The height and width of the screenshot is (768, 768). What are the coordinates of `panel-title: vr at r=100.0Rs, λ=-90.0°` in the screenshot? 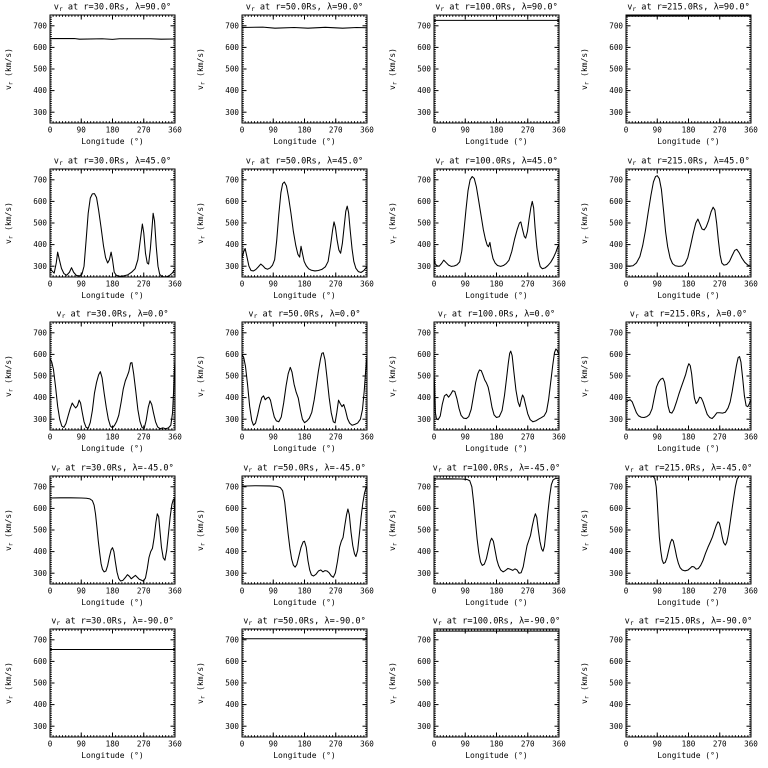 It's located at (497, 622).